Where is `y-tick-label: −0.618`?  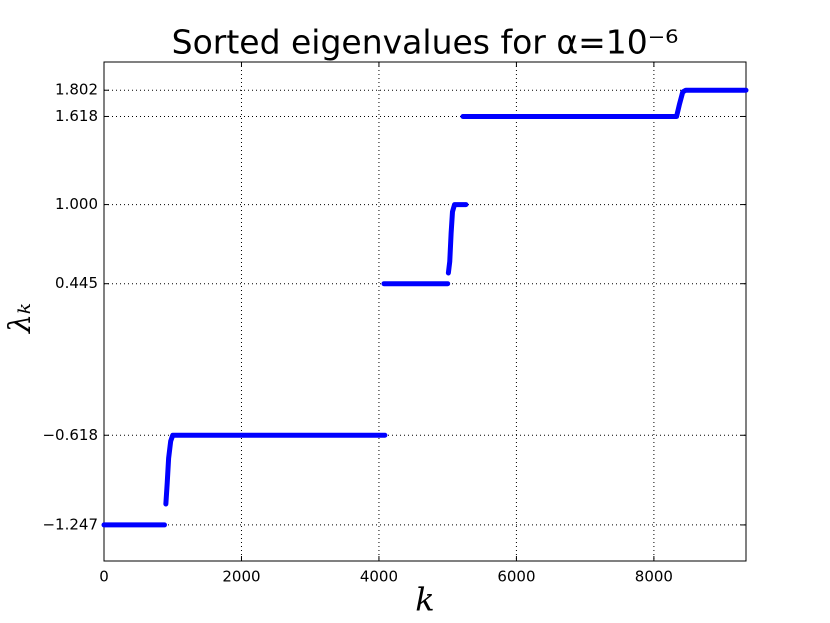 y-tick-label: −0.618 is located at coordinates (70, 435).